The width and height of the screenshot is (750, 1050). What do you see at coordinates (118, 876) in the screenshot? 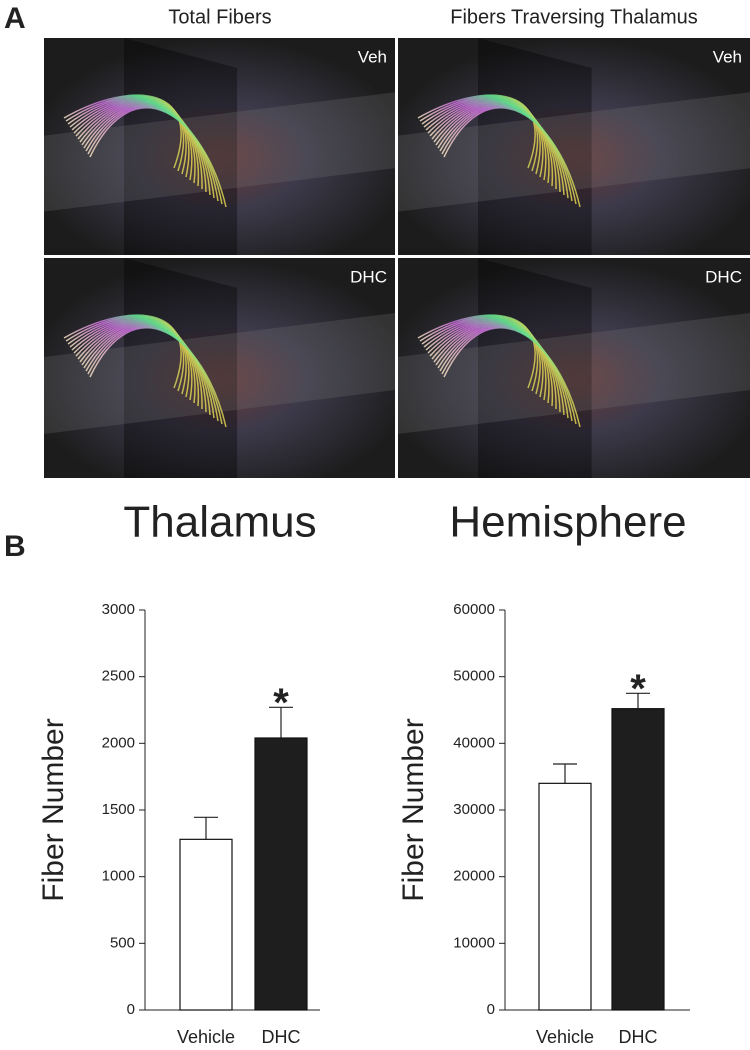
I see `y-tick-label: 1000` at bounding box center [118, 876].